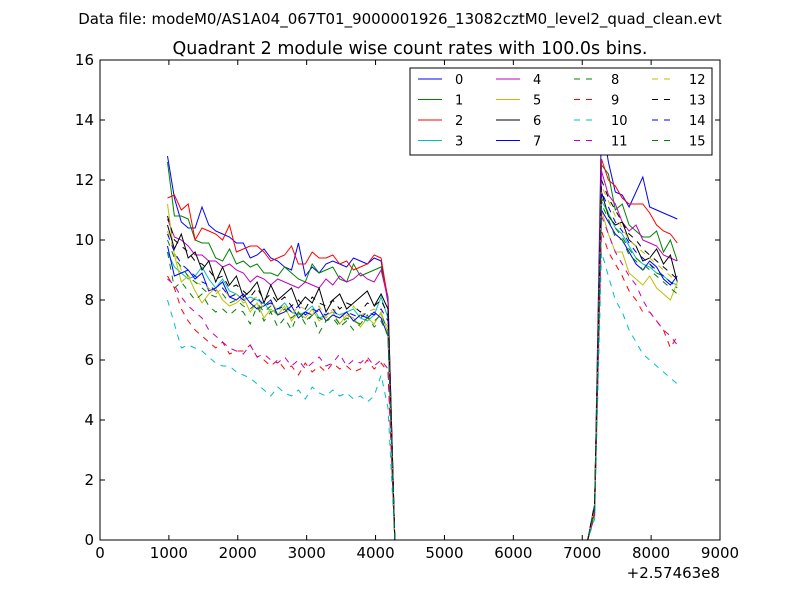  I want to click on legend-label-13: 13, so click(697, 101).